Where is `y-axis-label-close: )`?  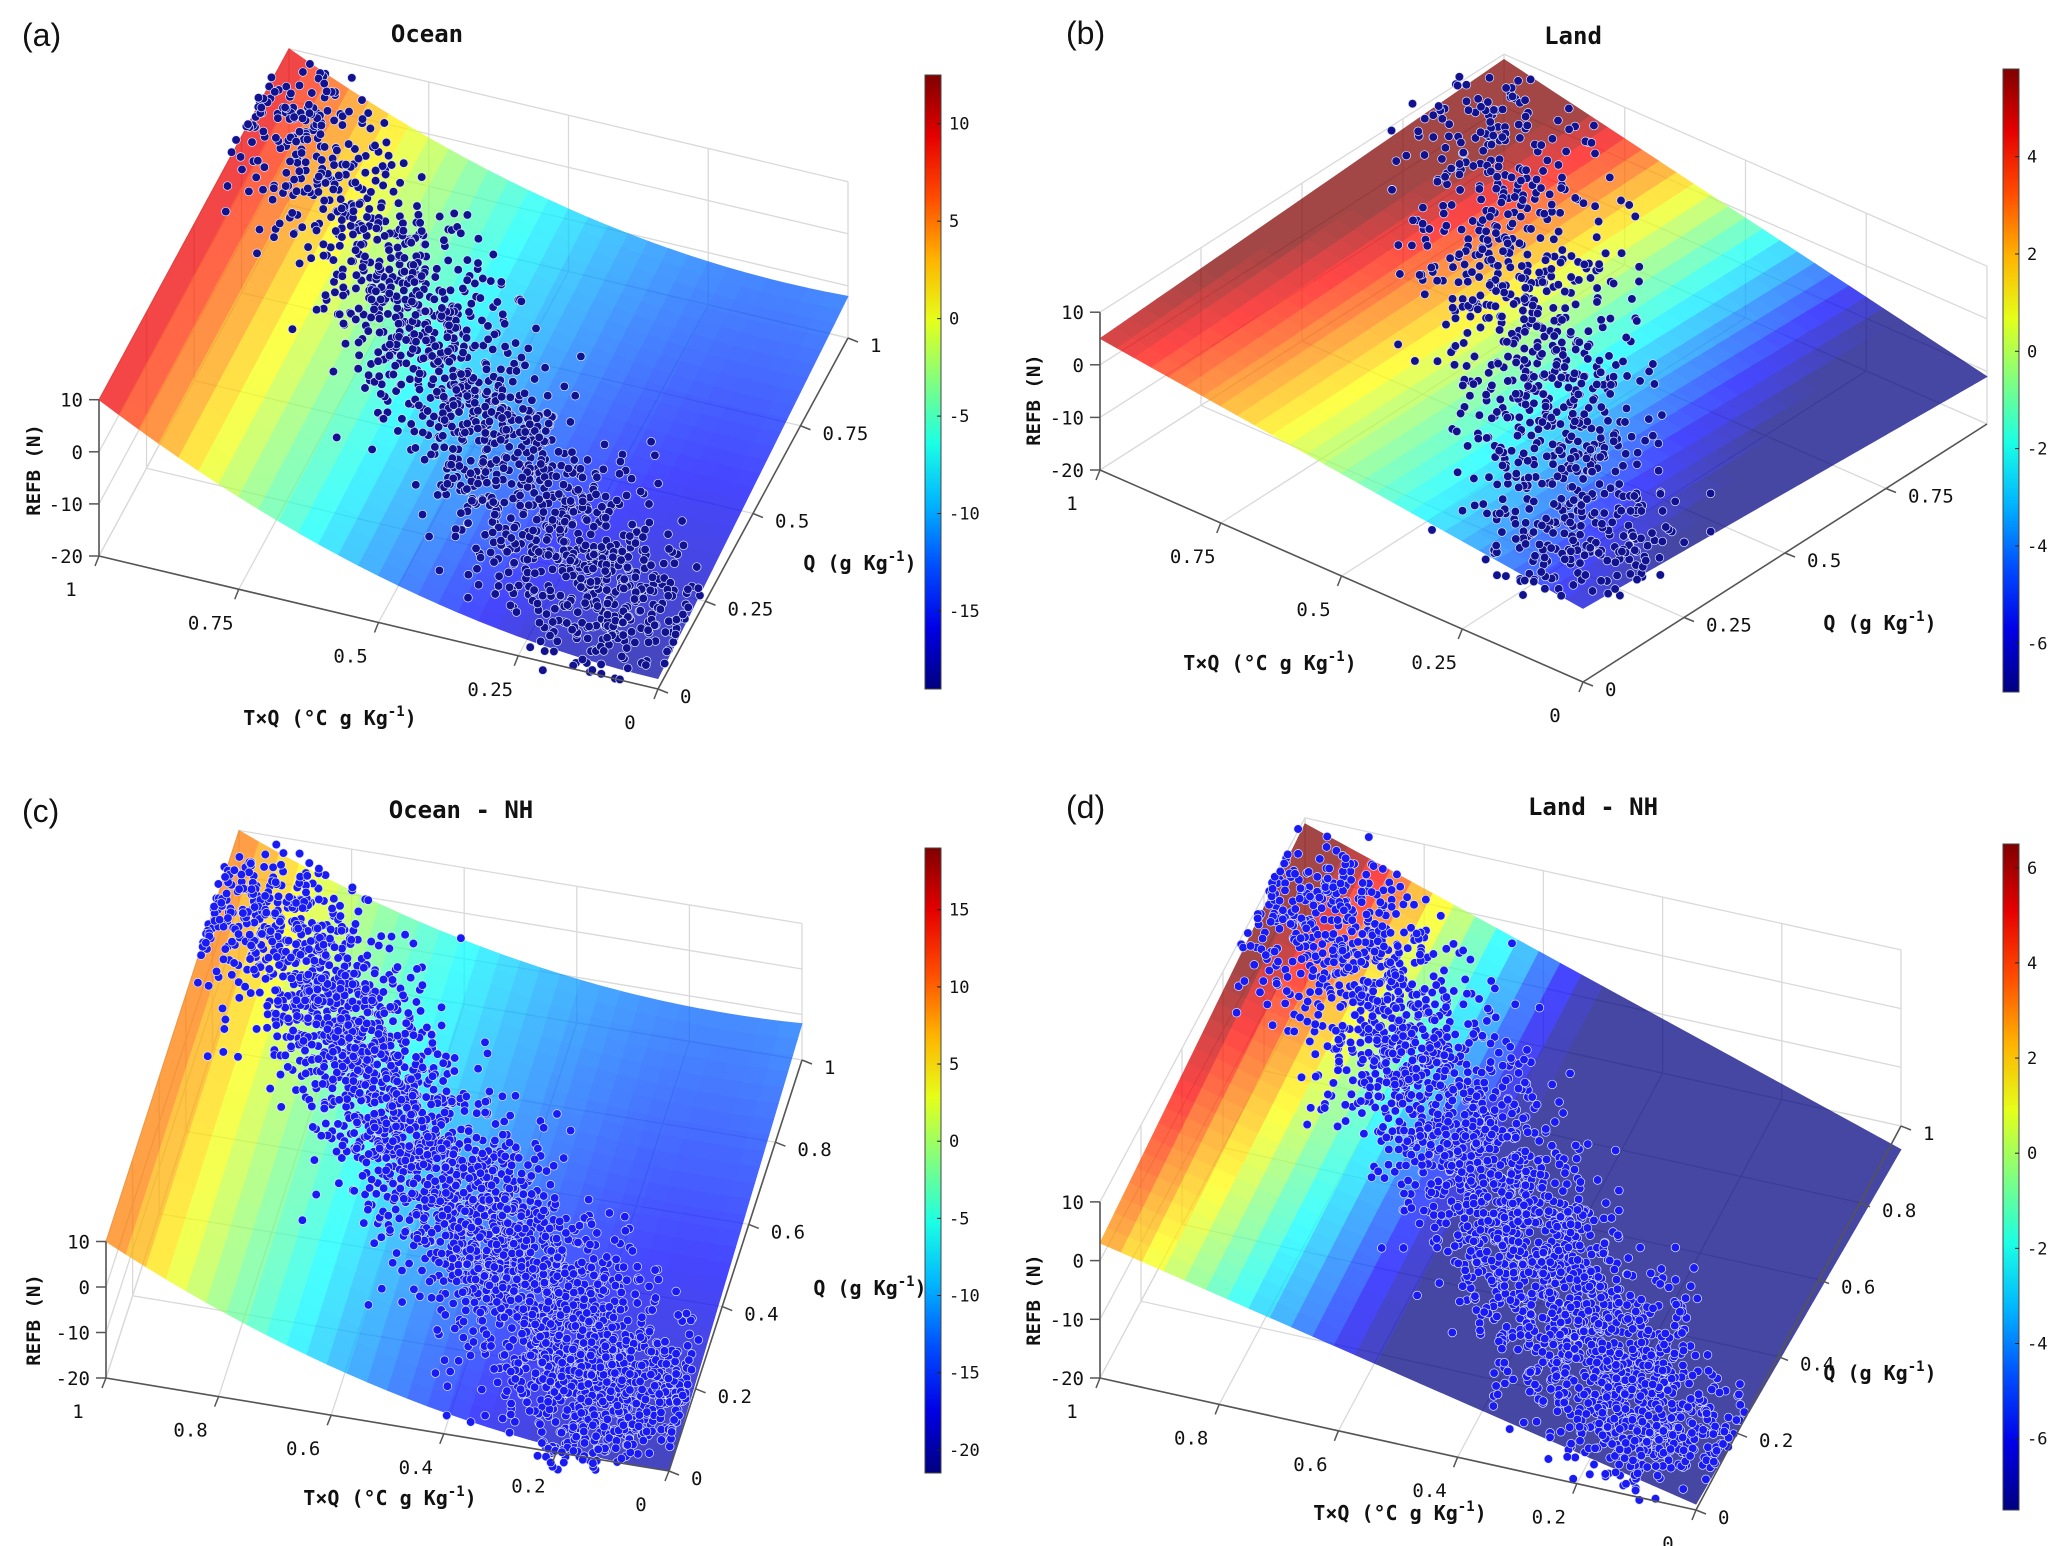 y-axis-label-close: ) is located at coordinates (1931, 623).